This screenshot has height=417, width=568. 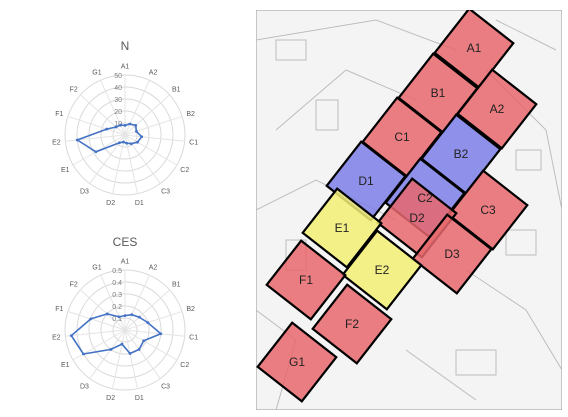 What do you see at coordinates (65, 170) in the screenshot?
I see `radar-axis-label: E1` at bounding box center [65, 170].